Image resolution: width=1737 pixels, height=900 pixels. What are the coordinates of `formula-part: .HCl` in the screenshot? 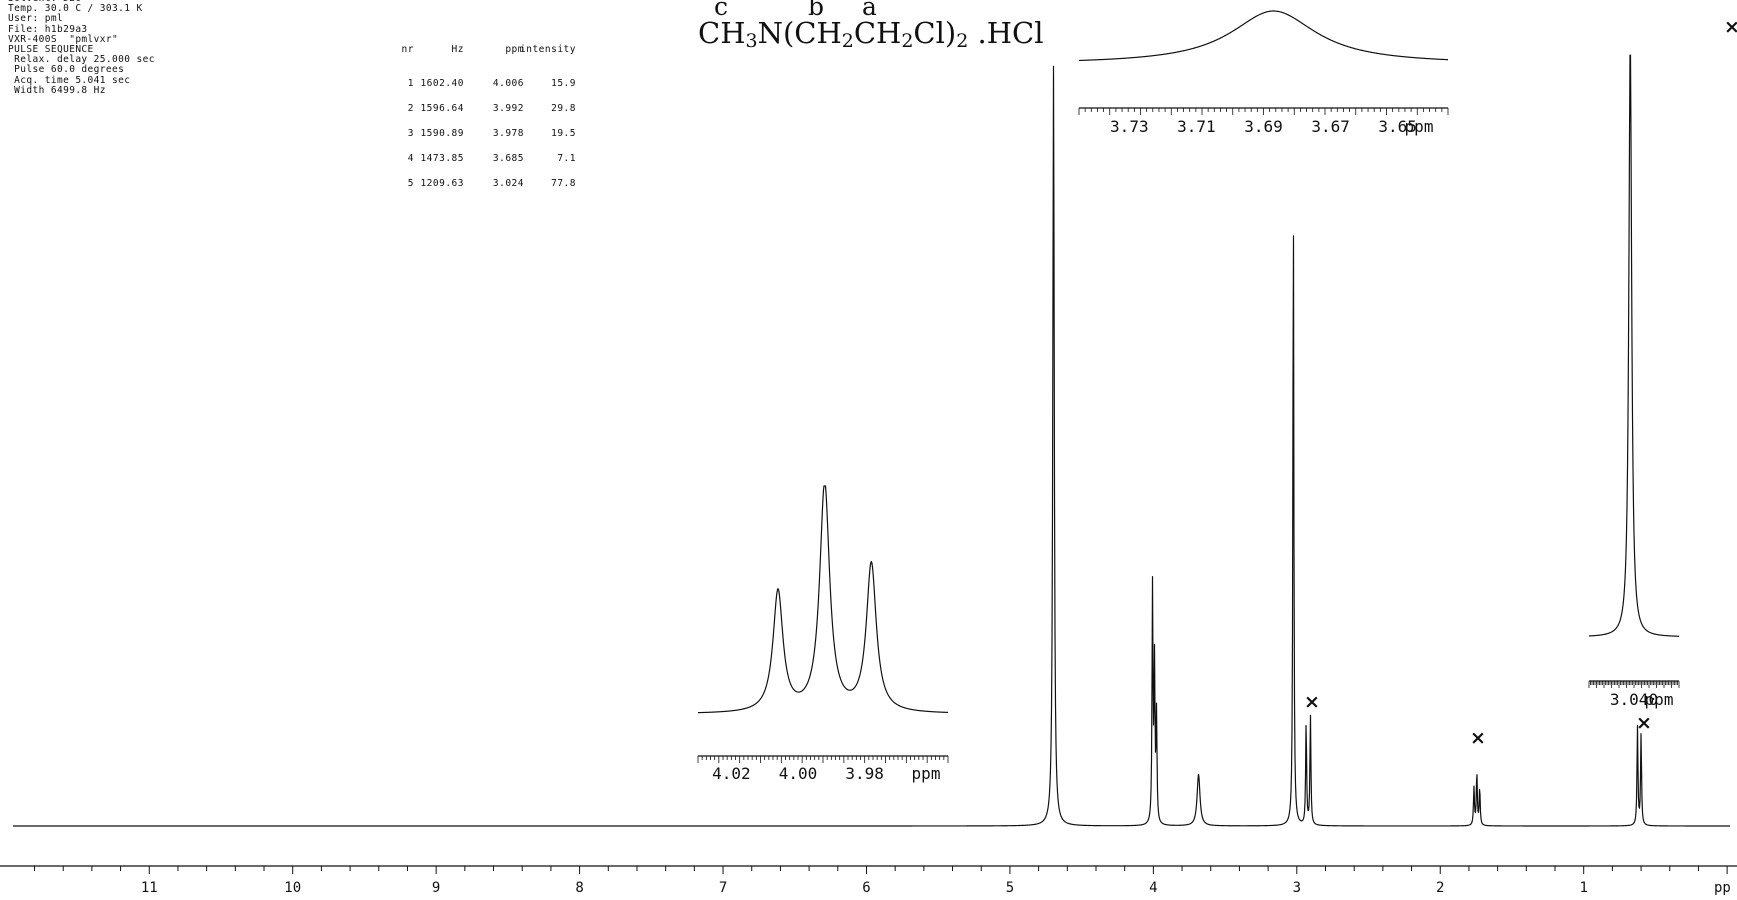 It's located at (1006, 33).